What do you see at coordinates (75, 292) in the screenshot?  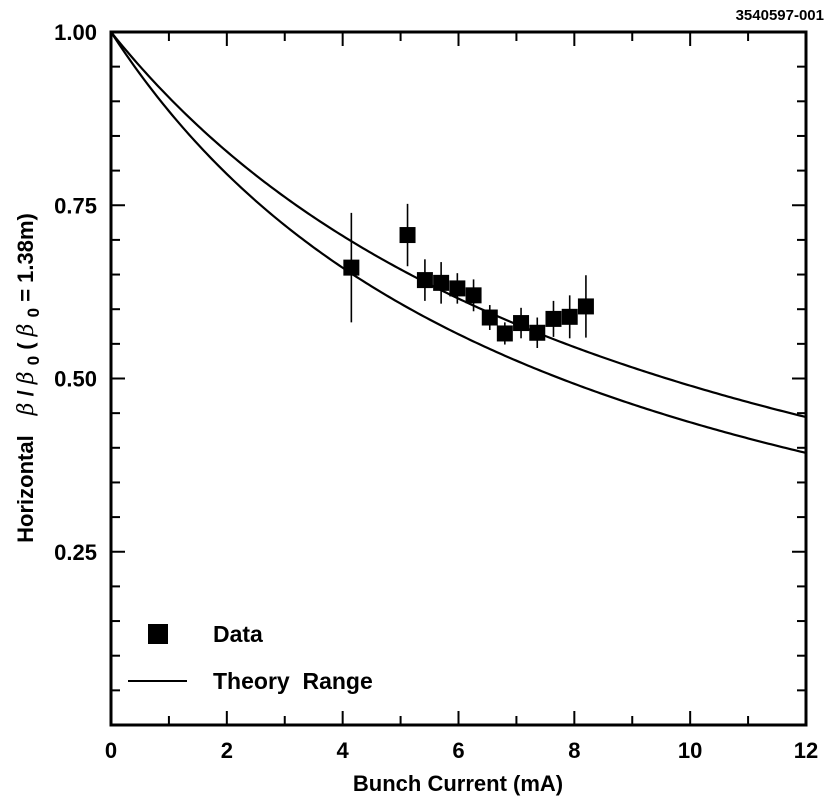 I see `y-tick-labels: 0.25 0.50 0.75 1.00` at bounding box center [75, 292].